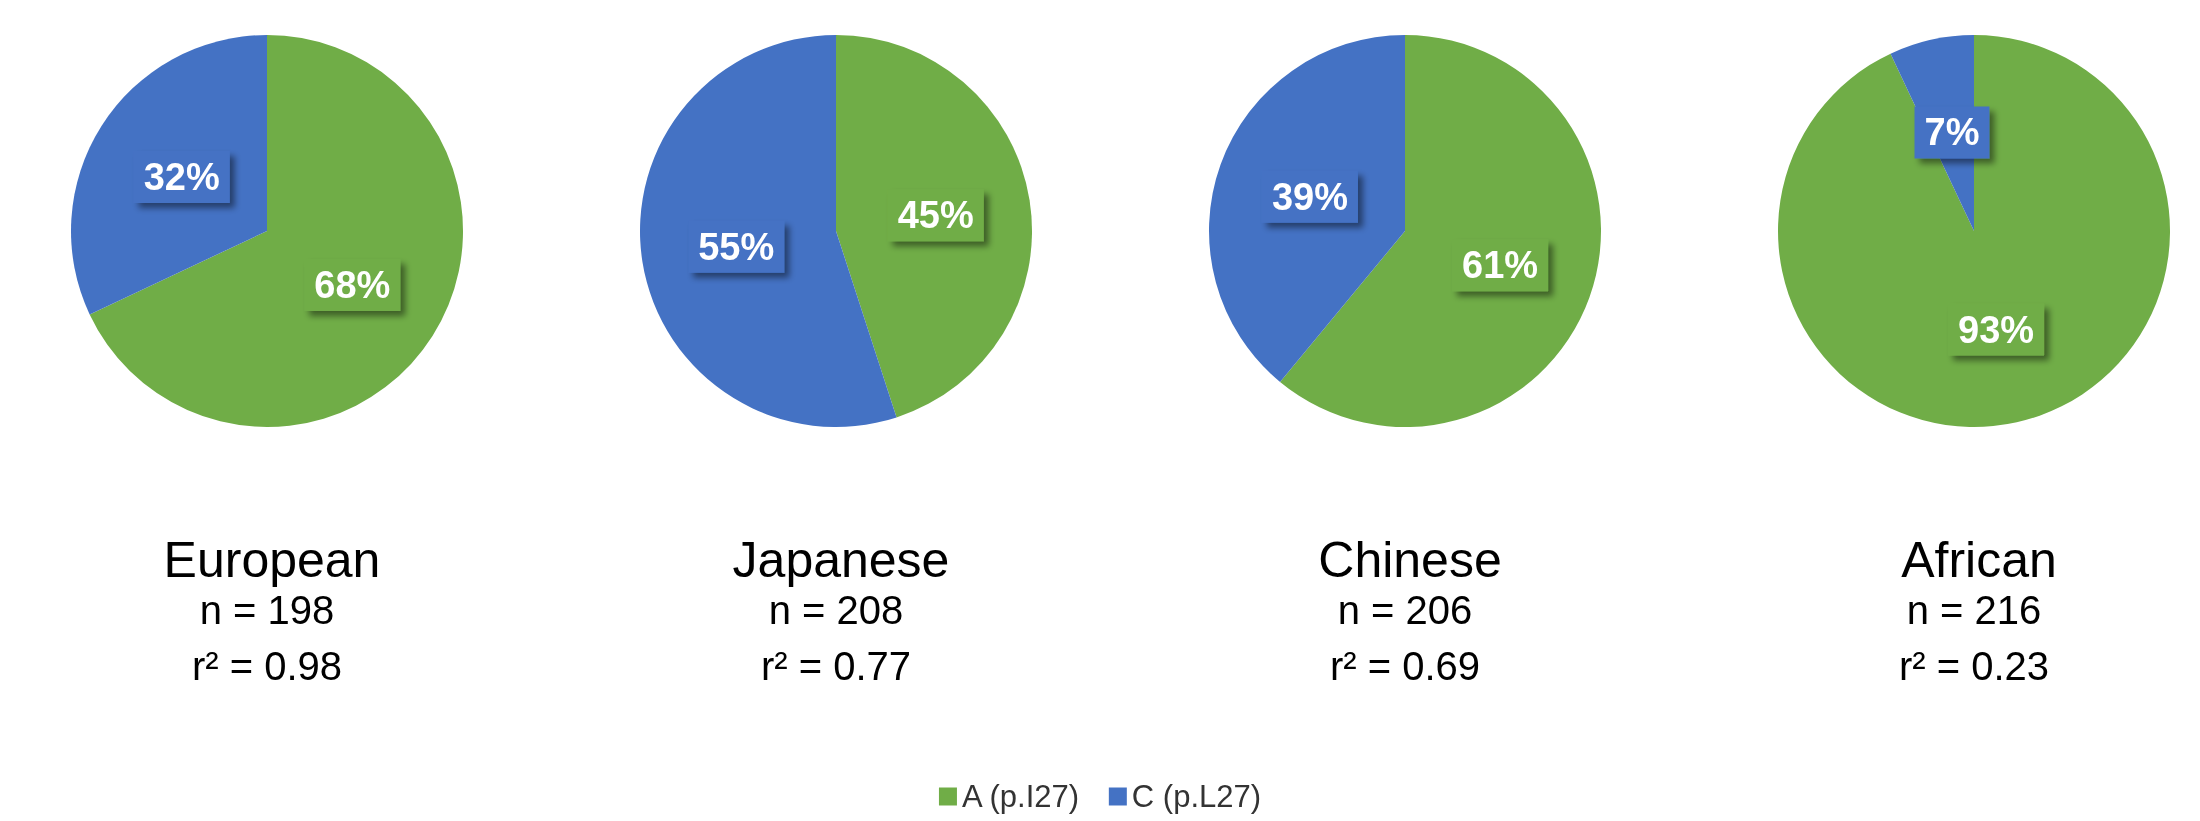 This screenshot has width=2200, height=821. Describe the element at coordinates (935, 215) in the screenshot. I see `data-label: 45%` at that location.